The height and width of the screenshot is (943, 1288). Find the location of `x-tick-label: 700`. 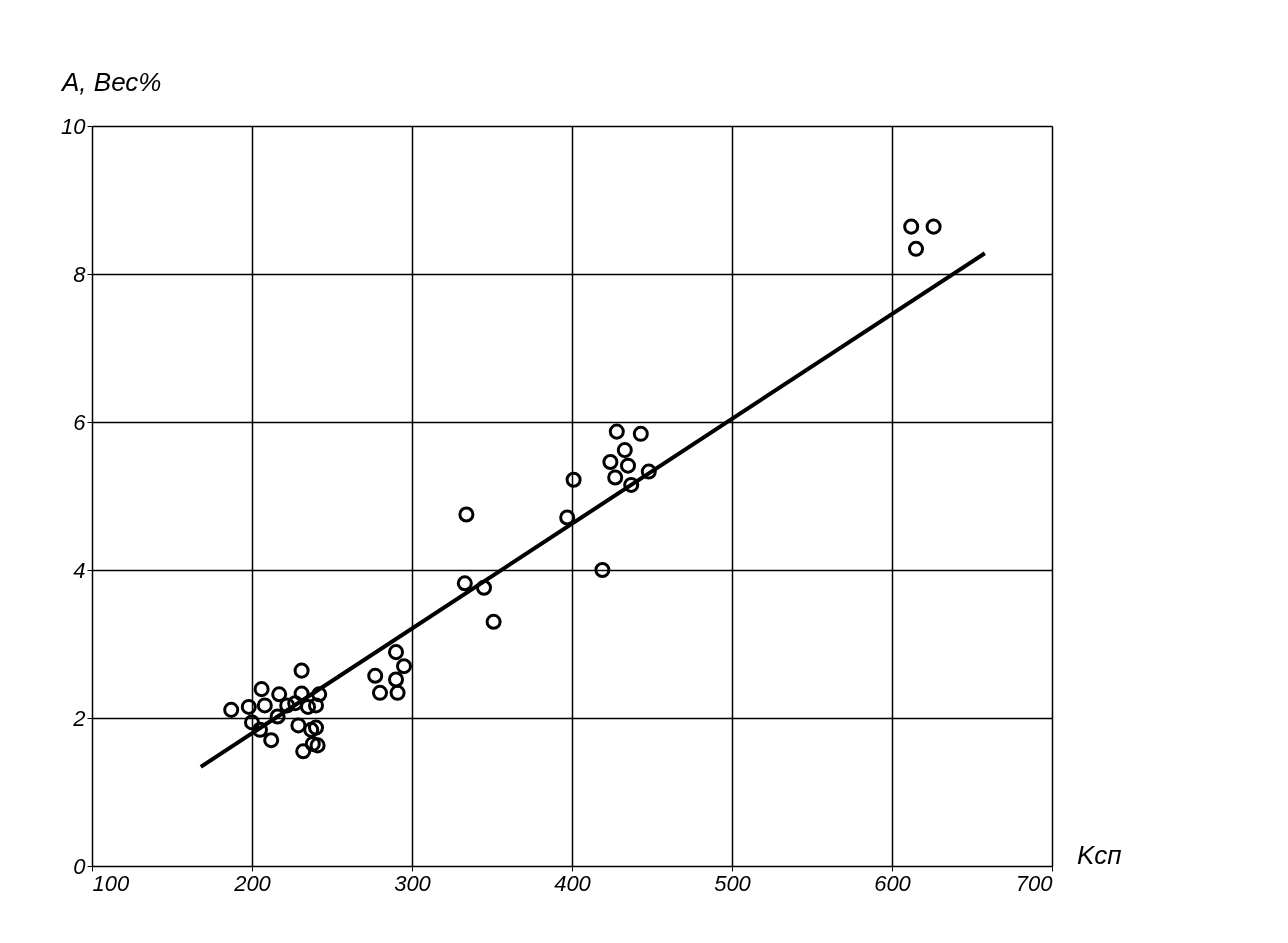

x-tick-label: 700 is located at coordinates (1034, 883).